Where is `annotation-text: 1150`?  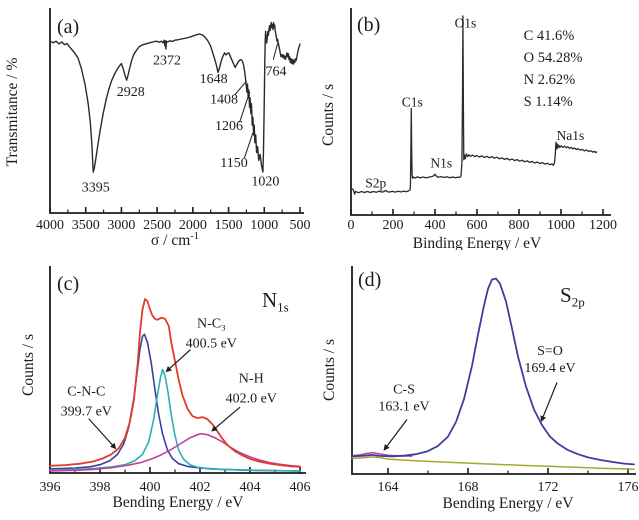
annotation-text: 1150 is located at coordinates (233, 163).